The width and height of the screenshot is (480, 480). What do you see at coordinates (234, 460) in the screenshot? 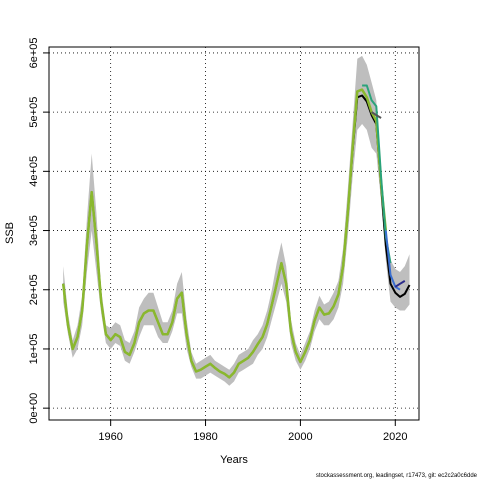
I see `x-axis-title: Years` at bounding box center [234, 460].